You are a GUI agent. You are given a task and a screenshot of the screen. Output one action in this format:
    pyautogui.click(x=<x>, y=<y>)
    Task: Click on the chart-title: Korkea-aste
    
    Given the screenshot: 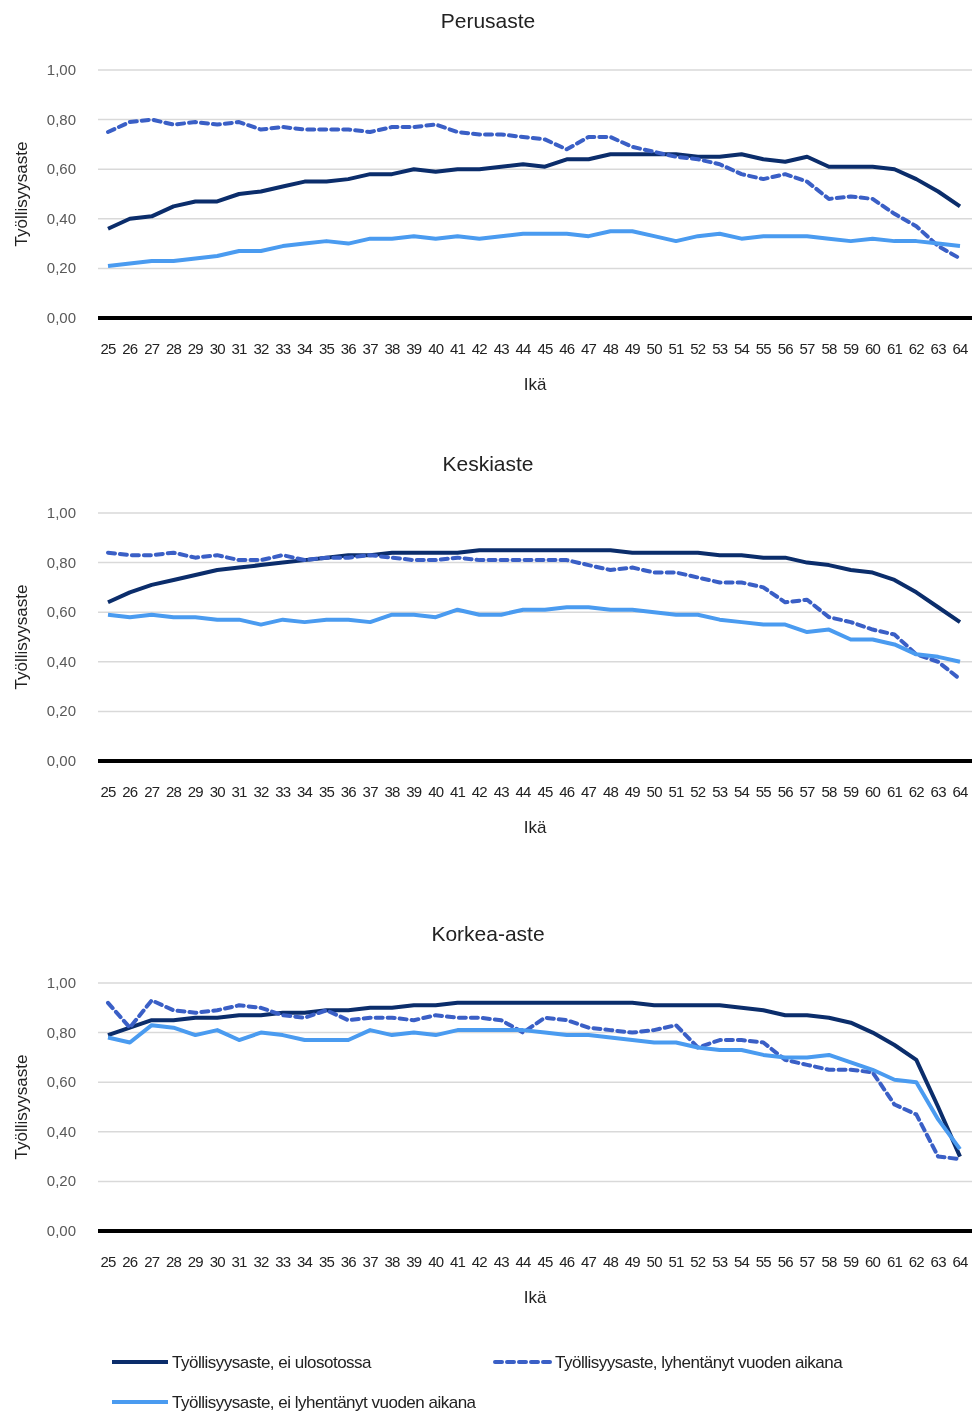 What is the action you would take?
    pyautogui.click(x=488, y=933)
    